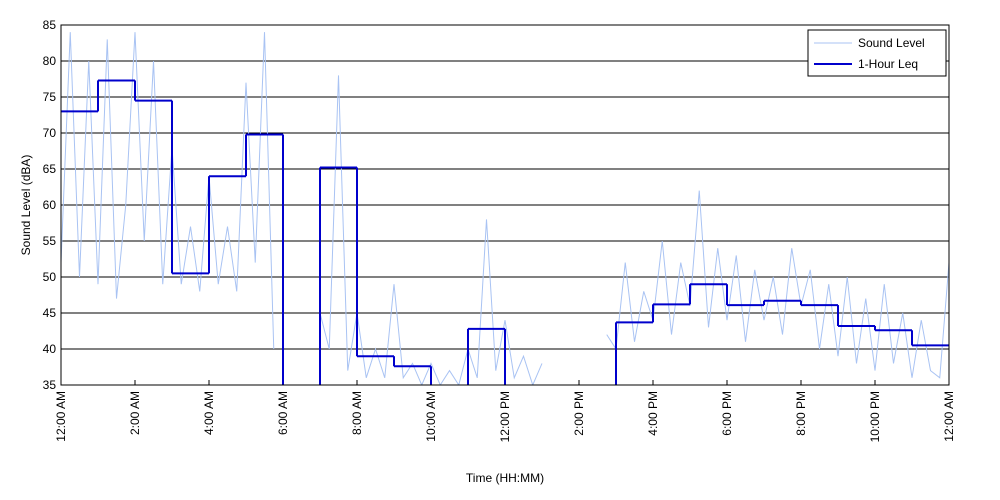  What do you see at coordinates (50, 97) in the screenshot?
I see `y-tick-label: 75` at bounding box center [50, 97].